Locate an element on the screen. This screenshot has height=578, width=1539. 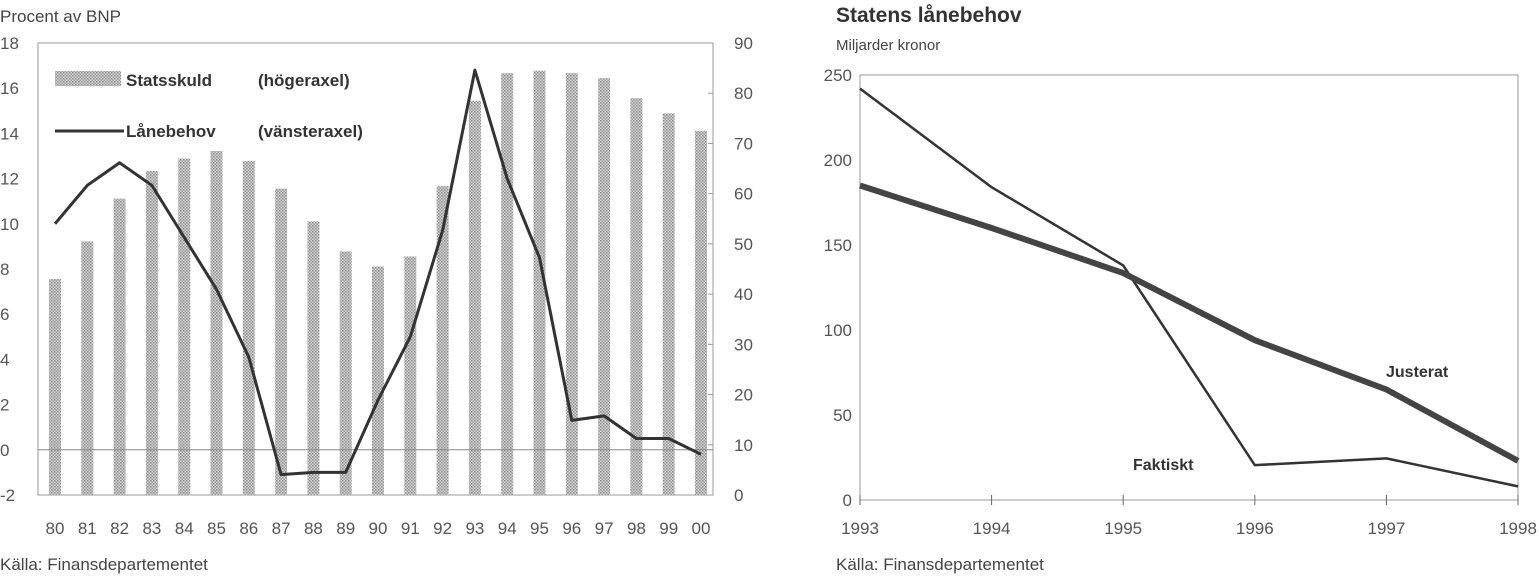
legend-lanebehov: Lånebehov is located at coordinates (171, 131).